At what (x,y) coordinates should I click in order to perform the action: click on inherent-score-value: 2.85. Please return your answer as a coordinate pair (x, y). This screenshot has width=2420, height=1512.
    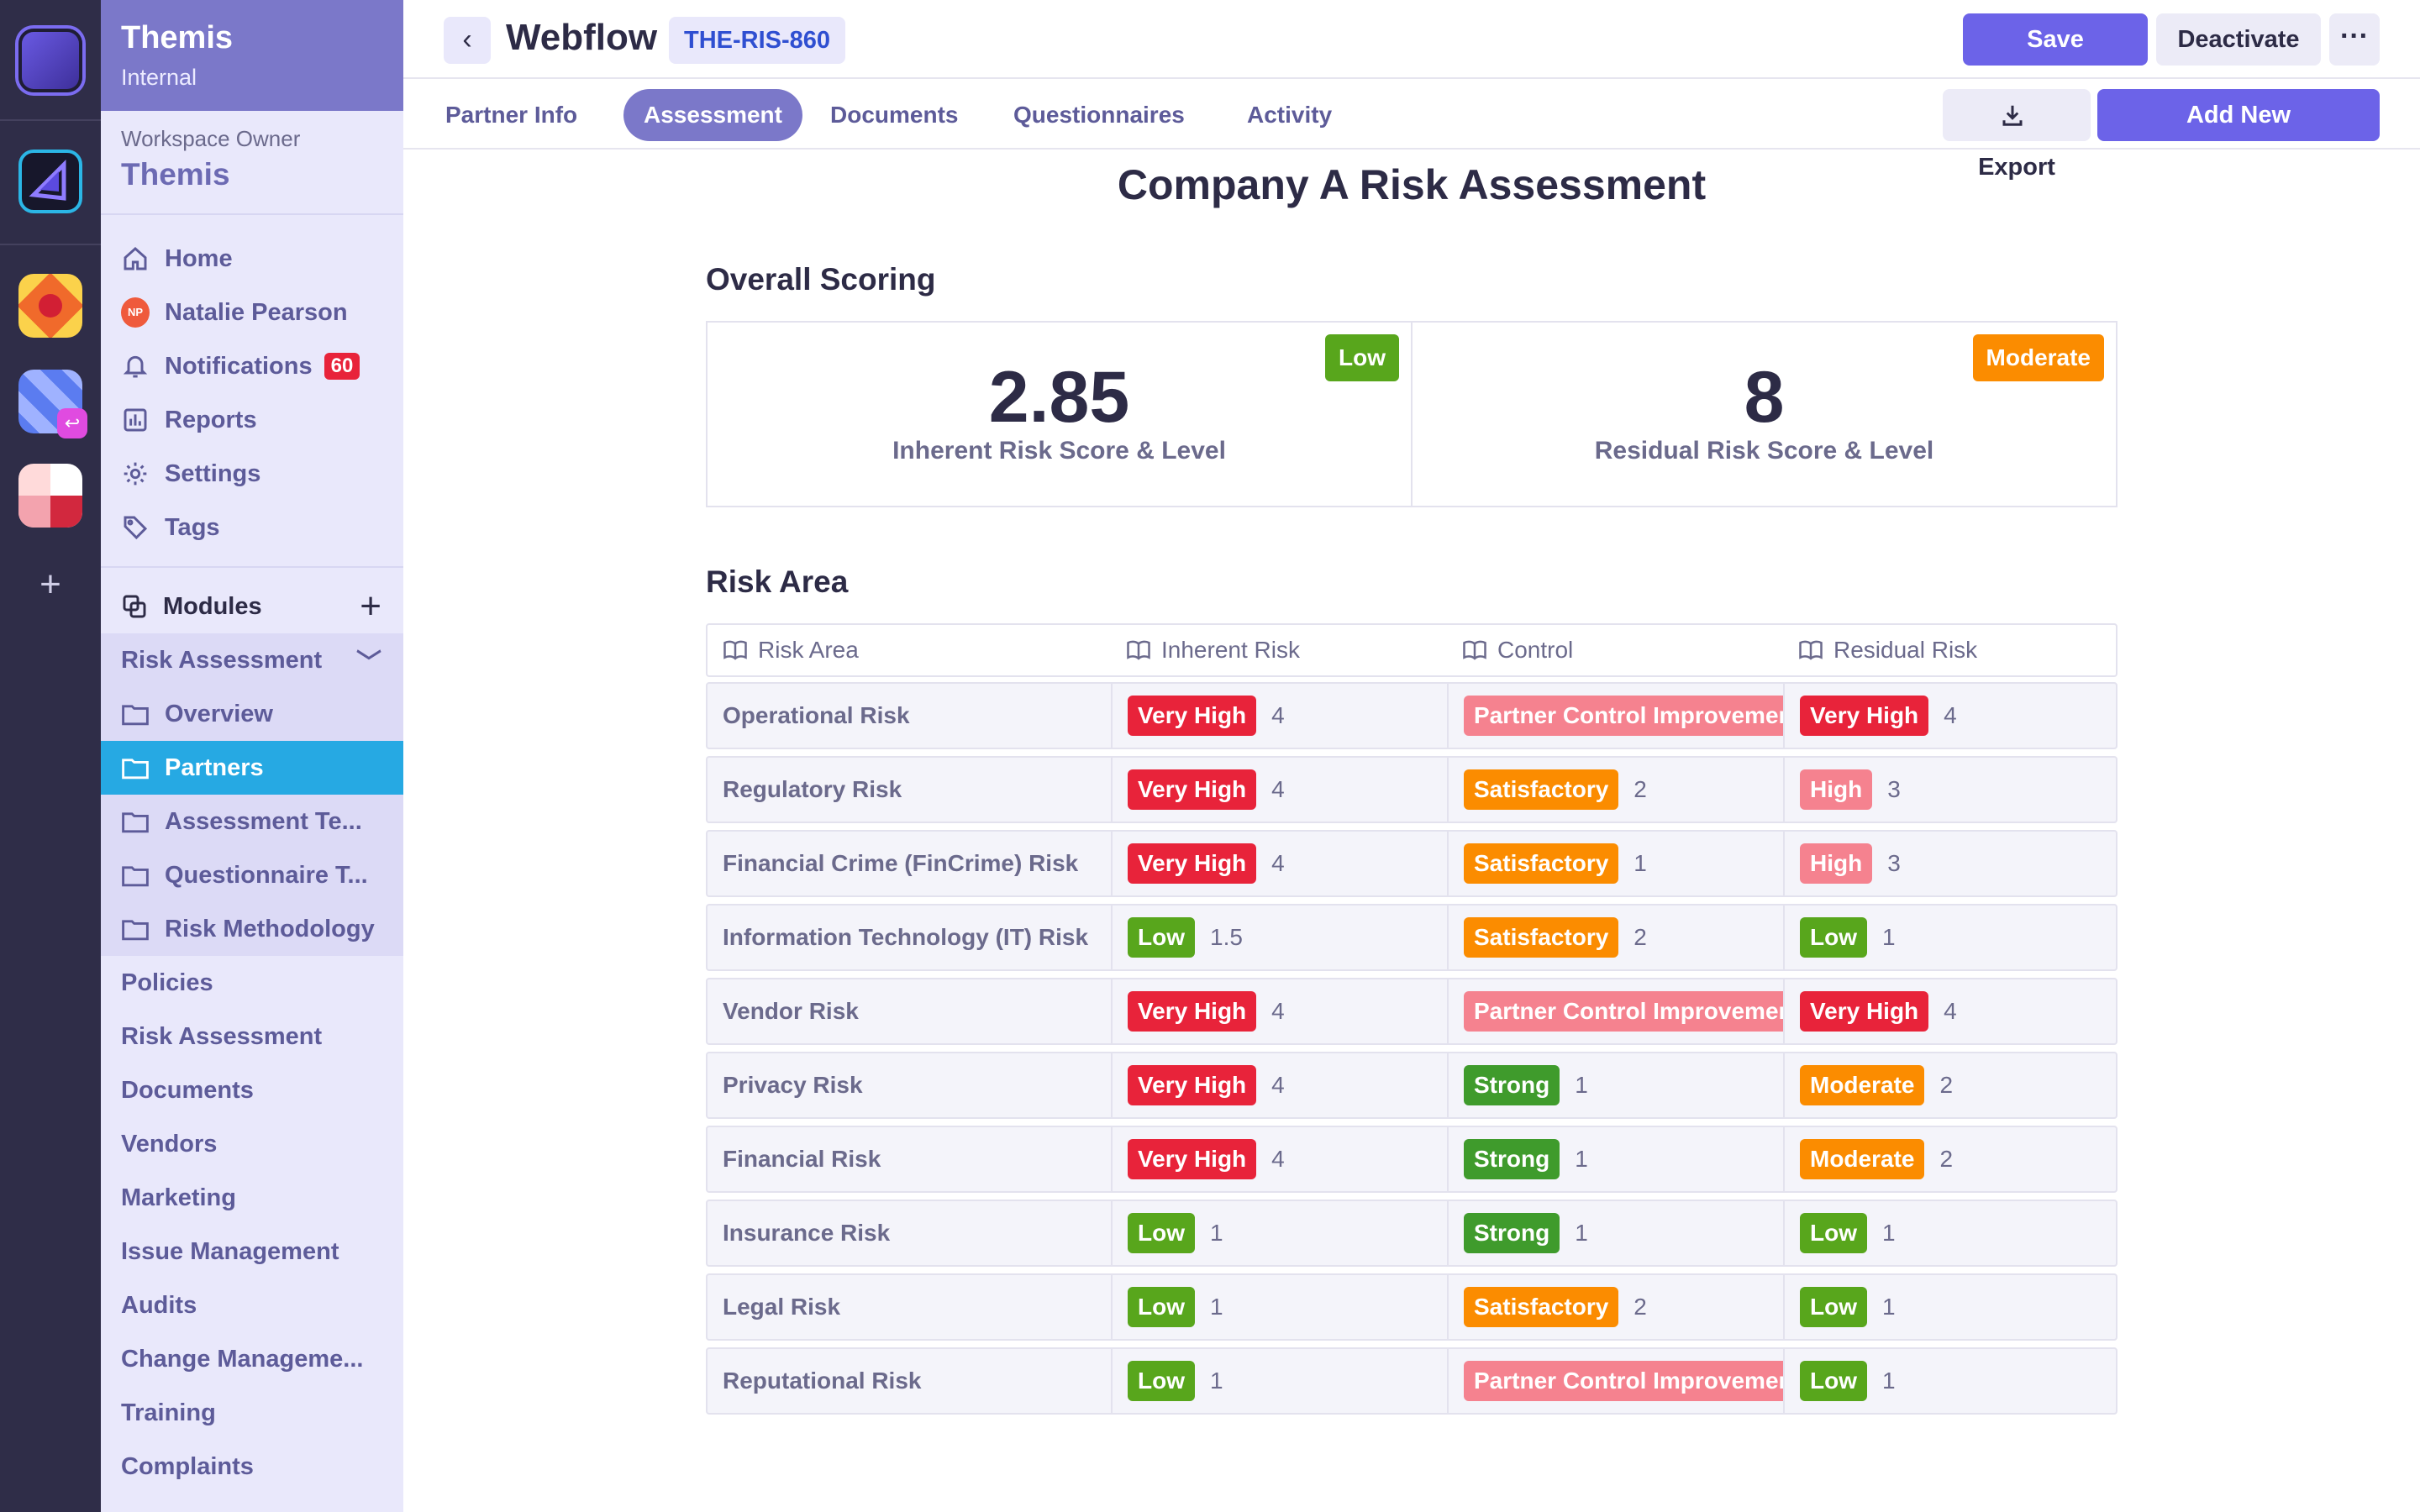
    Looking at the image, I should click on (1059, 397).